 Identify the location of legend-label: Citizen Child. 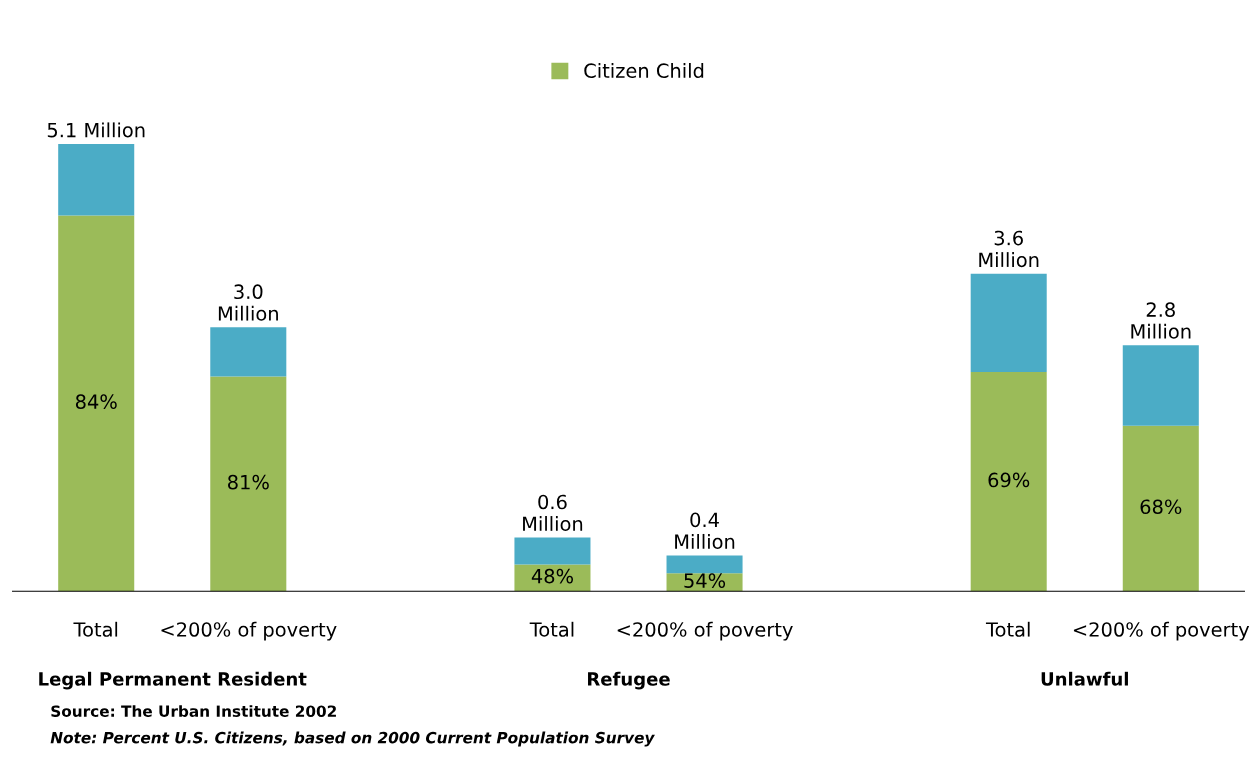
(644, 70).